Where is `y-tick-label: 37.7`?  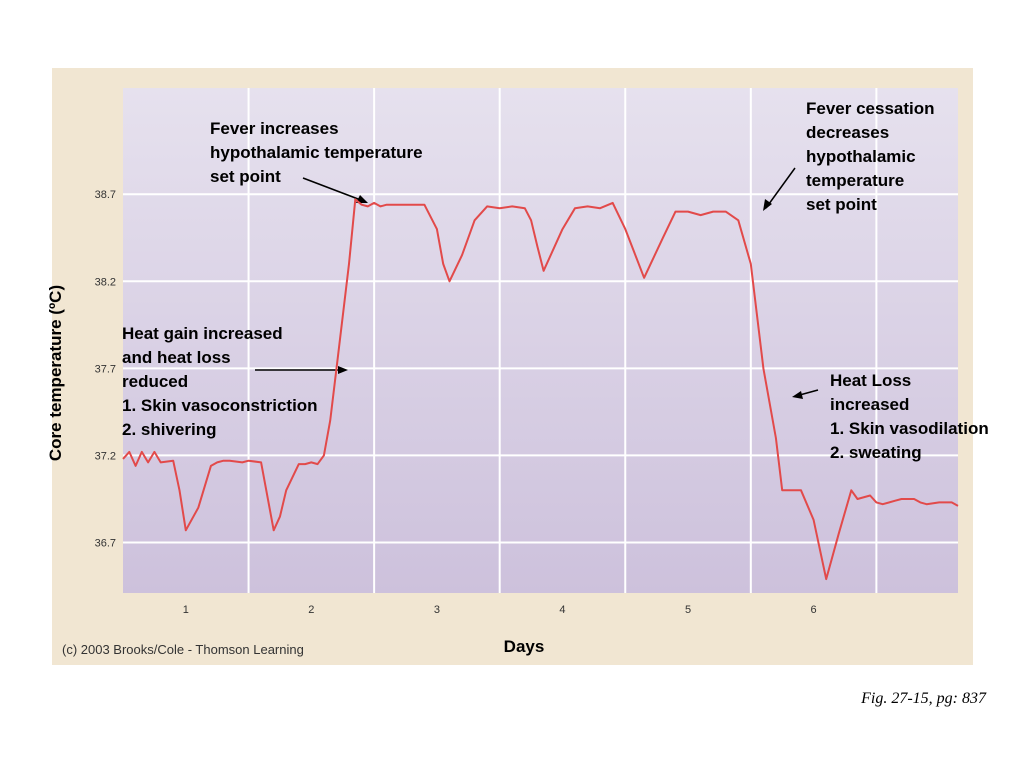
y-tick-label: 37.7 is located at coordinates (105, 369).